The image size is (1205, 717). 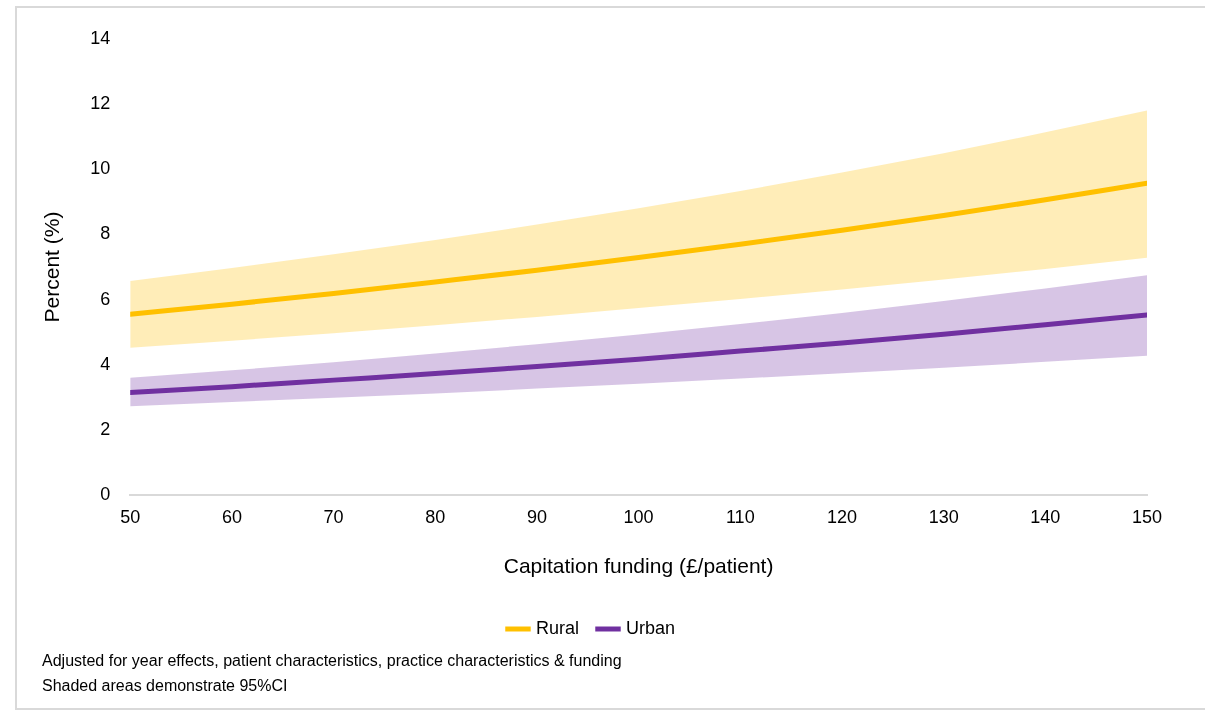 What do you see at coordinates (841, 516) in the screenshot?
I see `x-tick-label: 120` at bounding box center [841, 516].